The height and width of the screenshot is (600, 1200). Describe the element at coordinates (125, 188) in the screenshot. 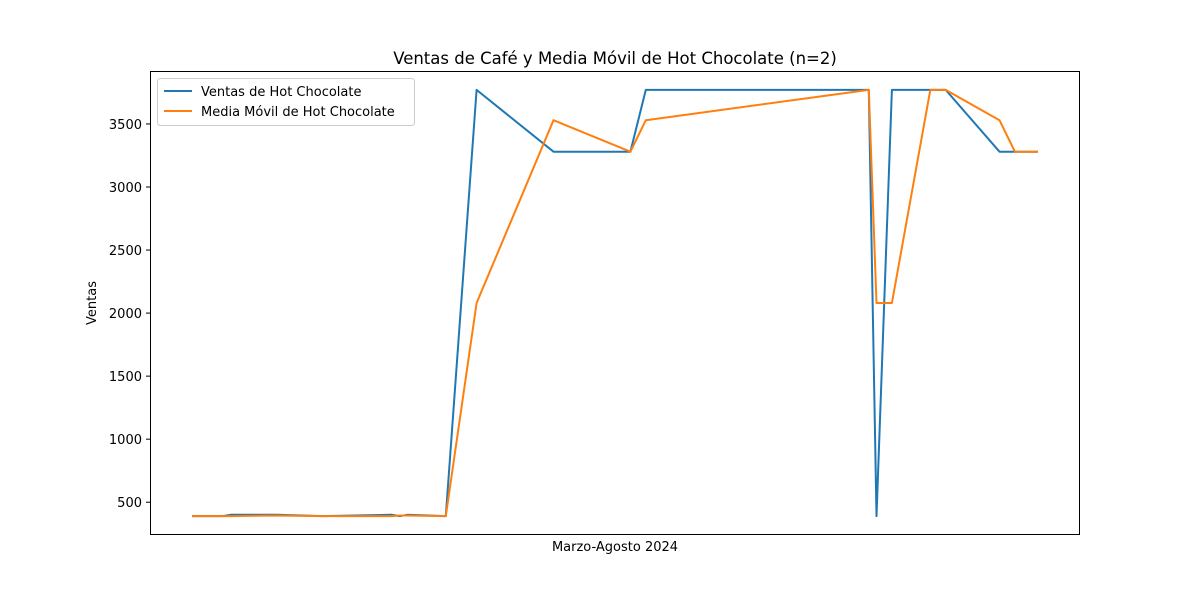

I see `y-tick-label: 3000` at that location.